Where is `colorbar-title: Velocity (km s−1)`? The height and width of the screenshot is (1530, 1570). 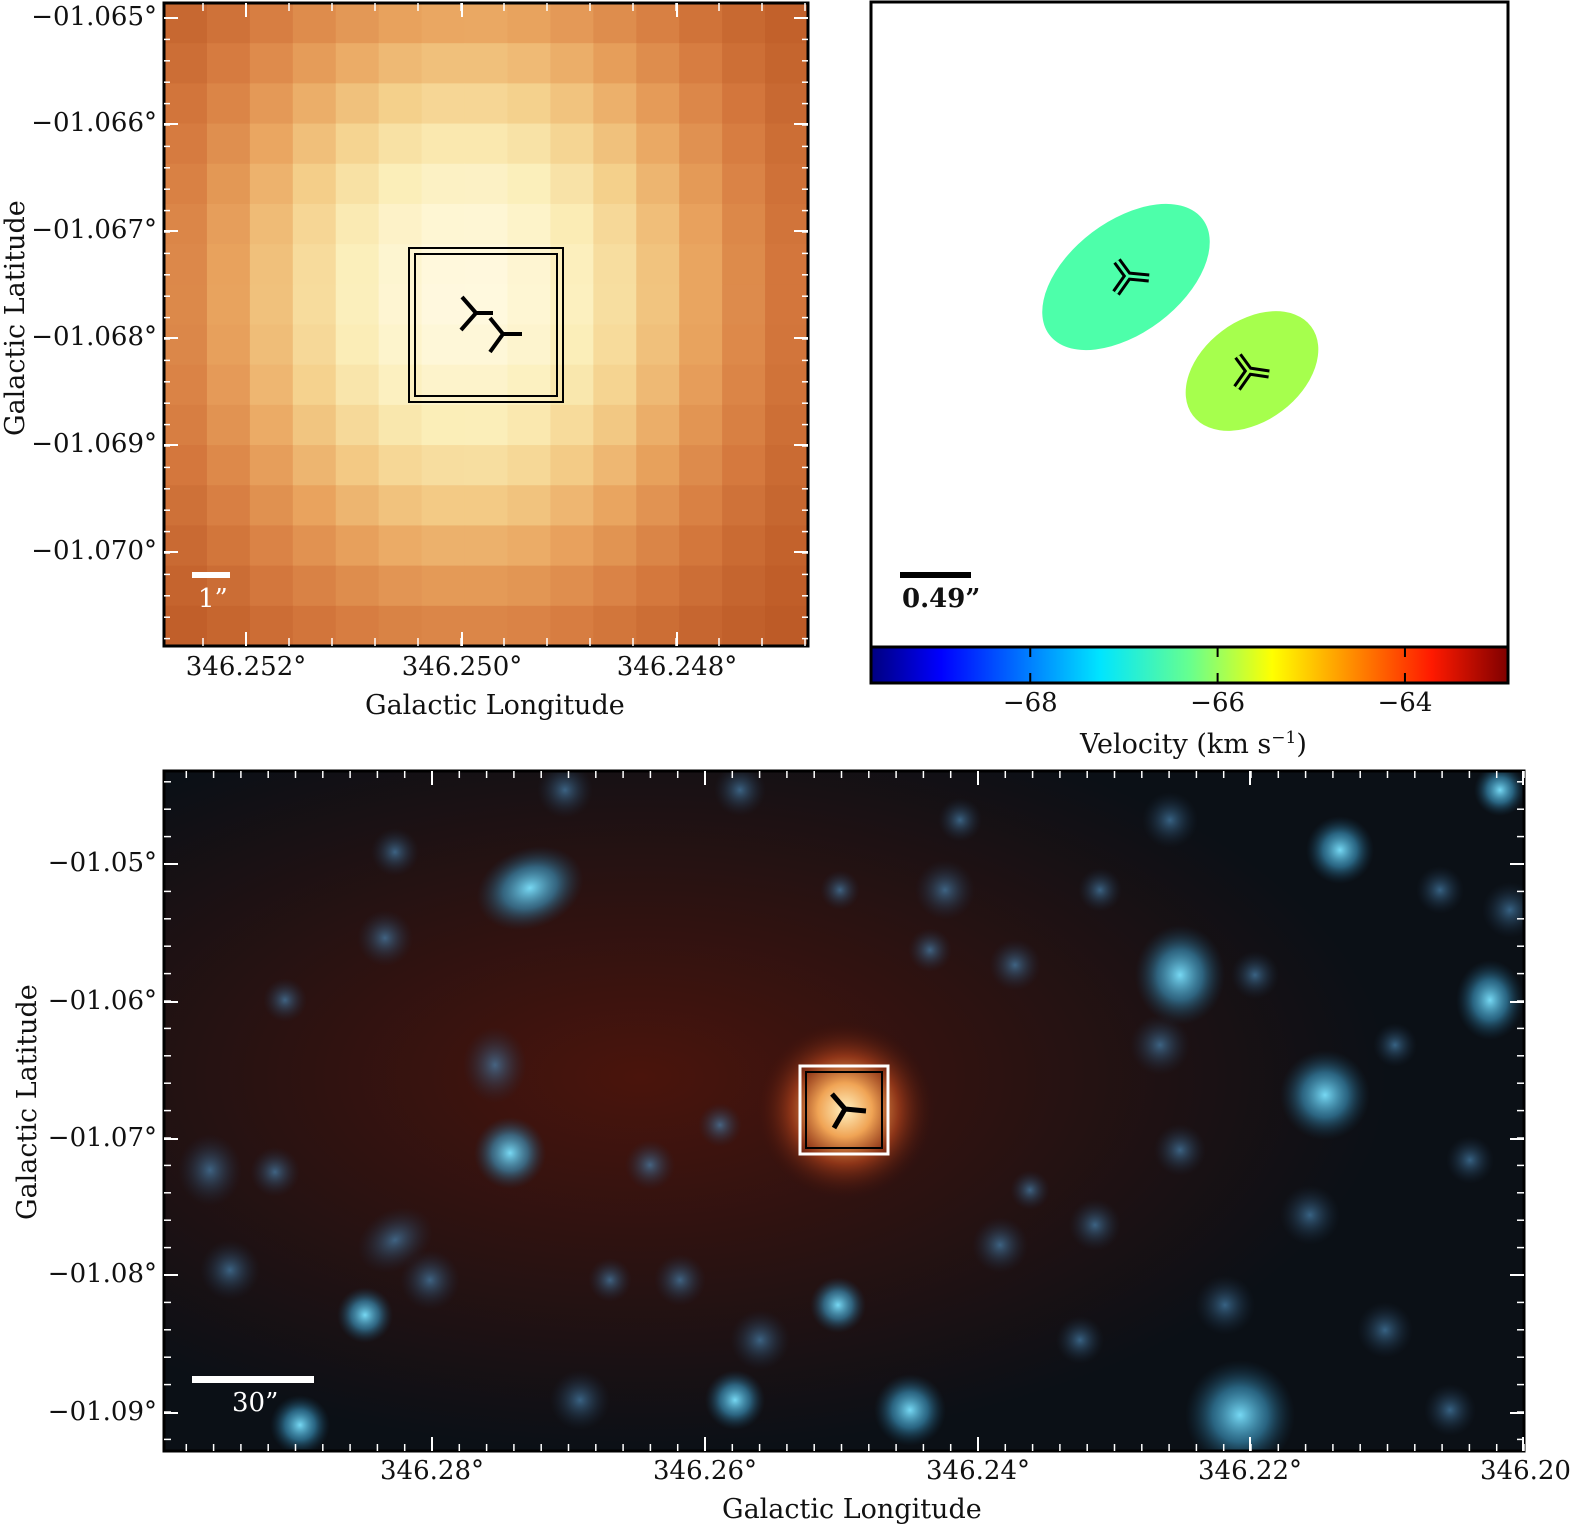
colorbar-title: Velocity (km s−1) is located at coordinates (1193, 744).